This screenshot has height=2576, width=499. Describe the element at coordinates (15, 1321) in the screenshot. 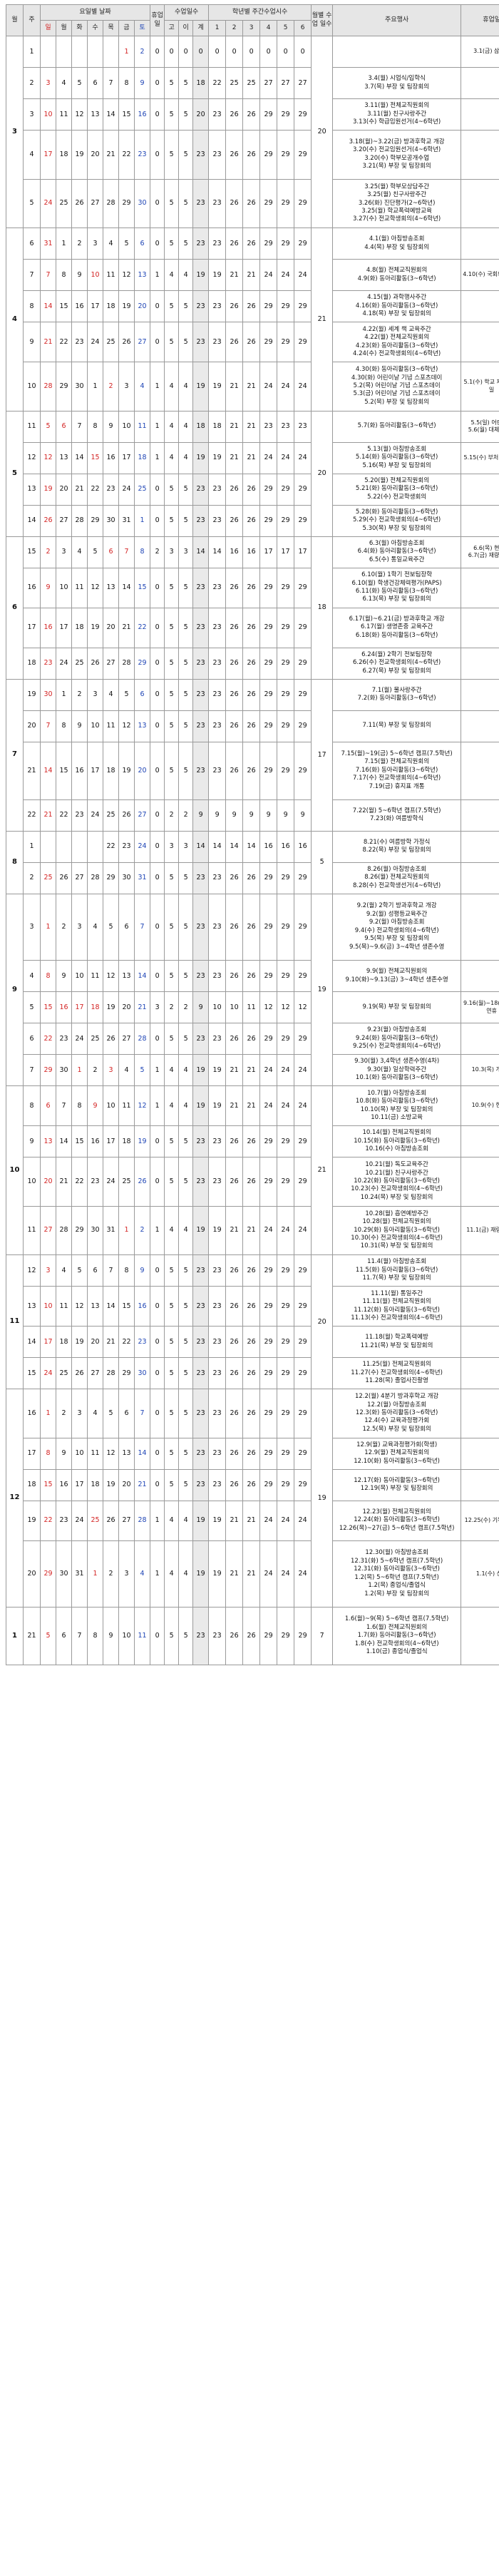

I see `month-cell: 11` at that location.